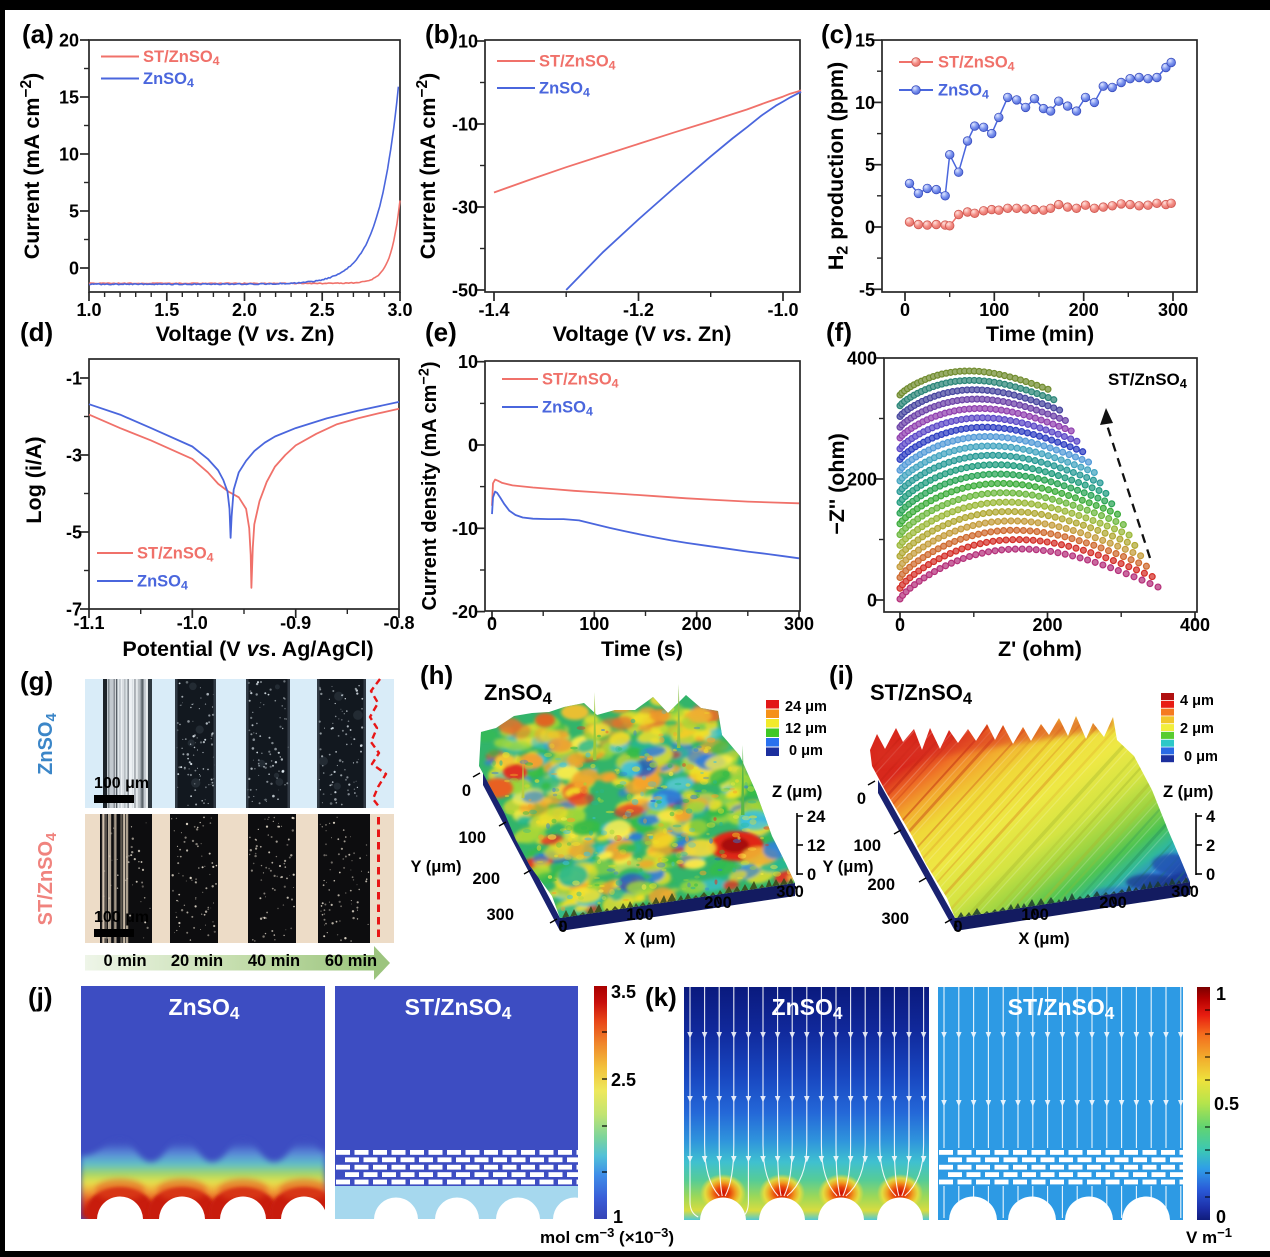 Image resolution: width=1270 pixels, height=1257 pixels. I want to click on svg-text: 2, so click(1210, 846).